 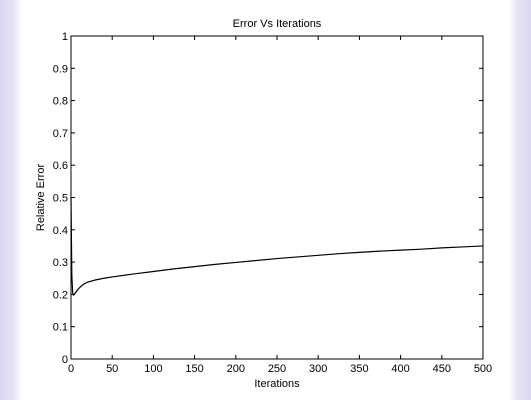 What do you see at coordinates (359, 369) in the screenshot?
I see `x-tick-label: 350` at bounding box center [359, 369].